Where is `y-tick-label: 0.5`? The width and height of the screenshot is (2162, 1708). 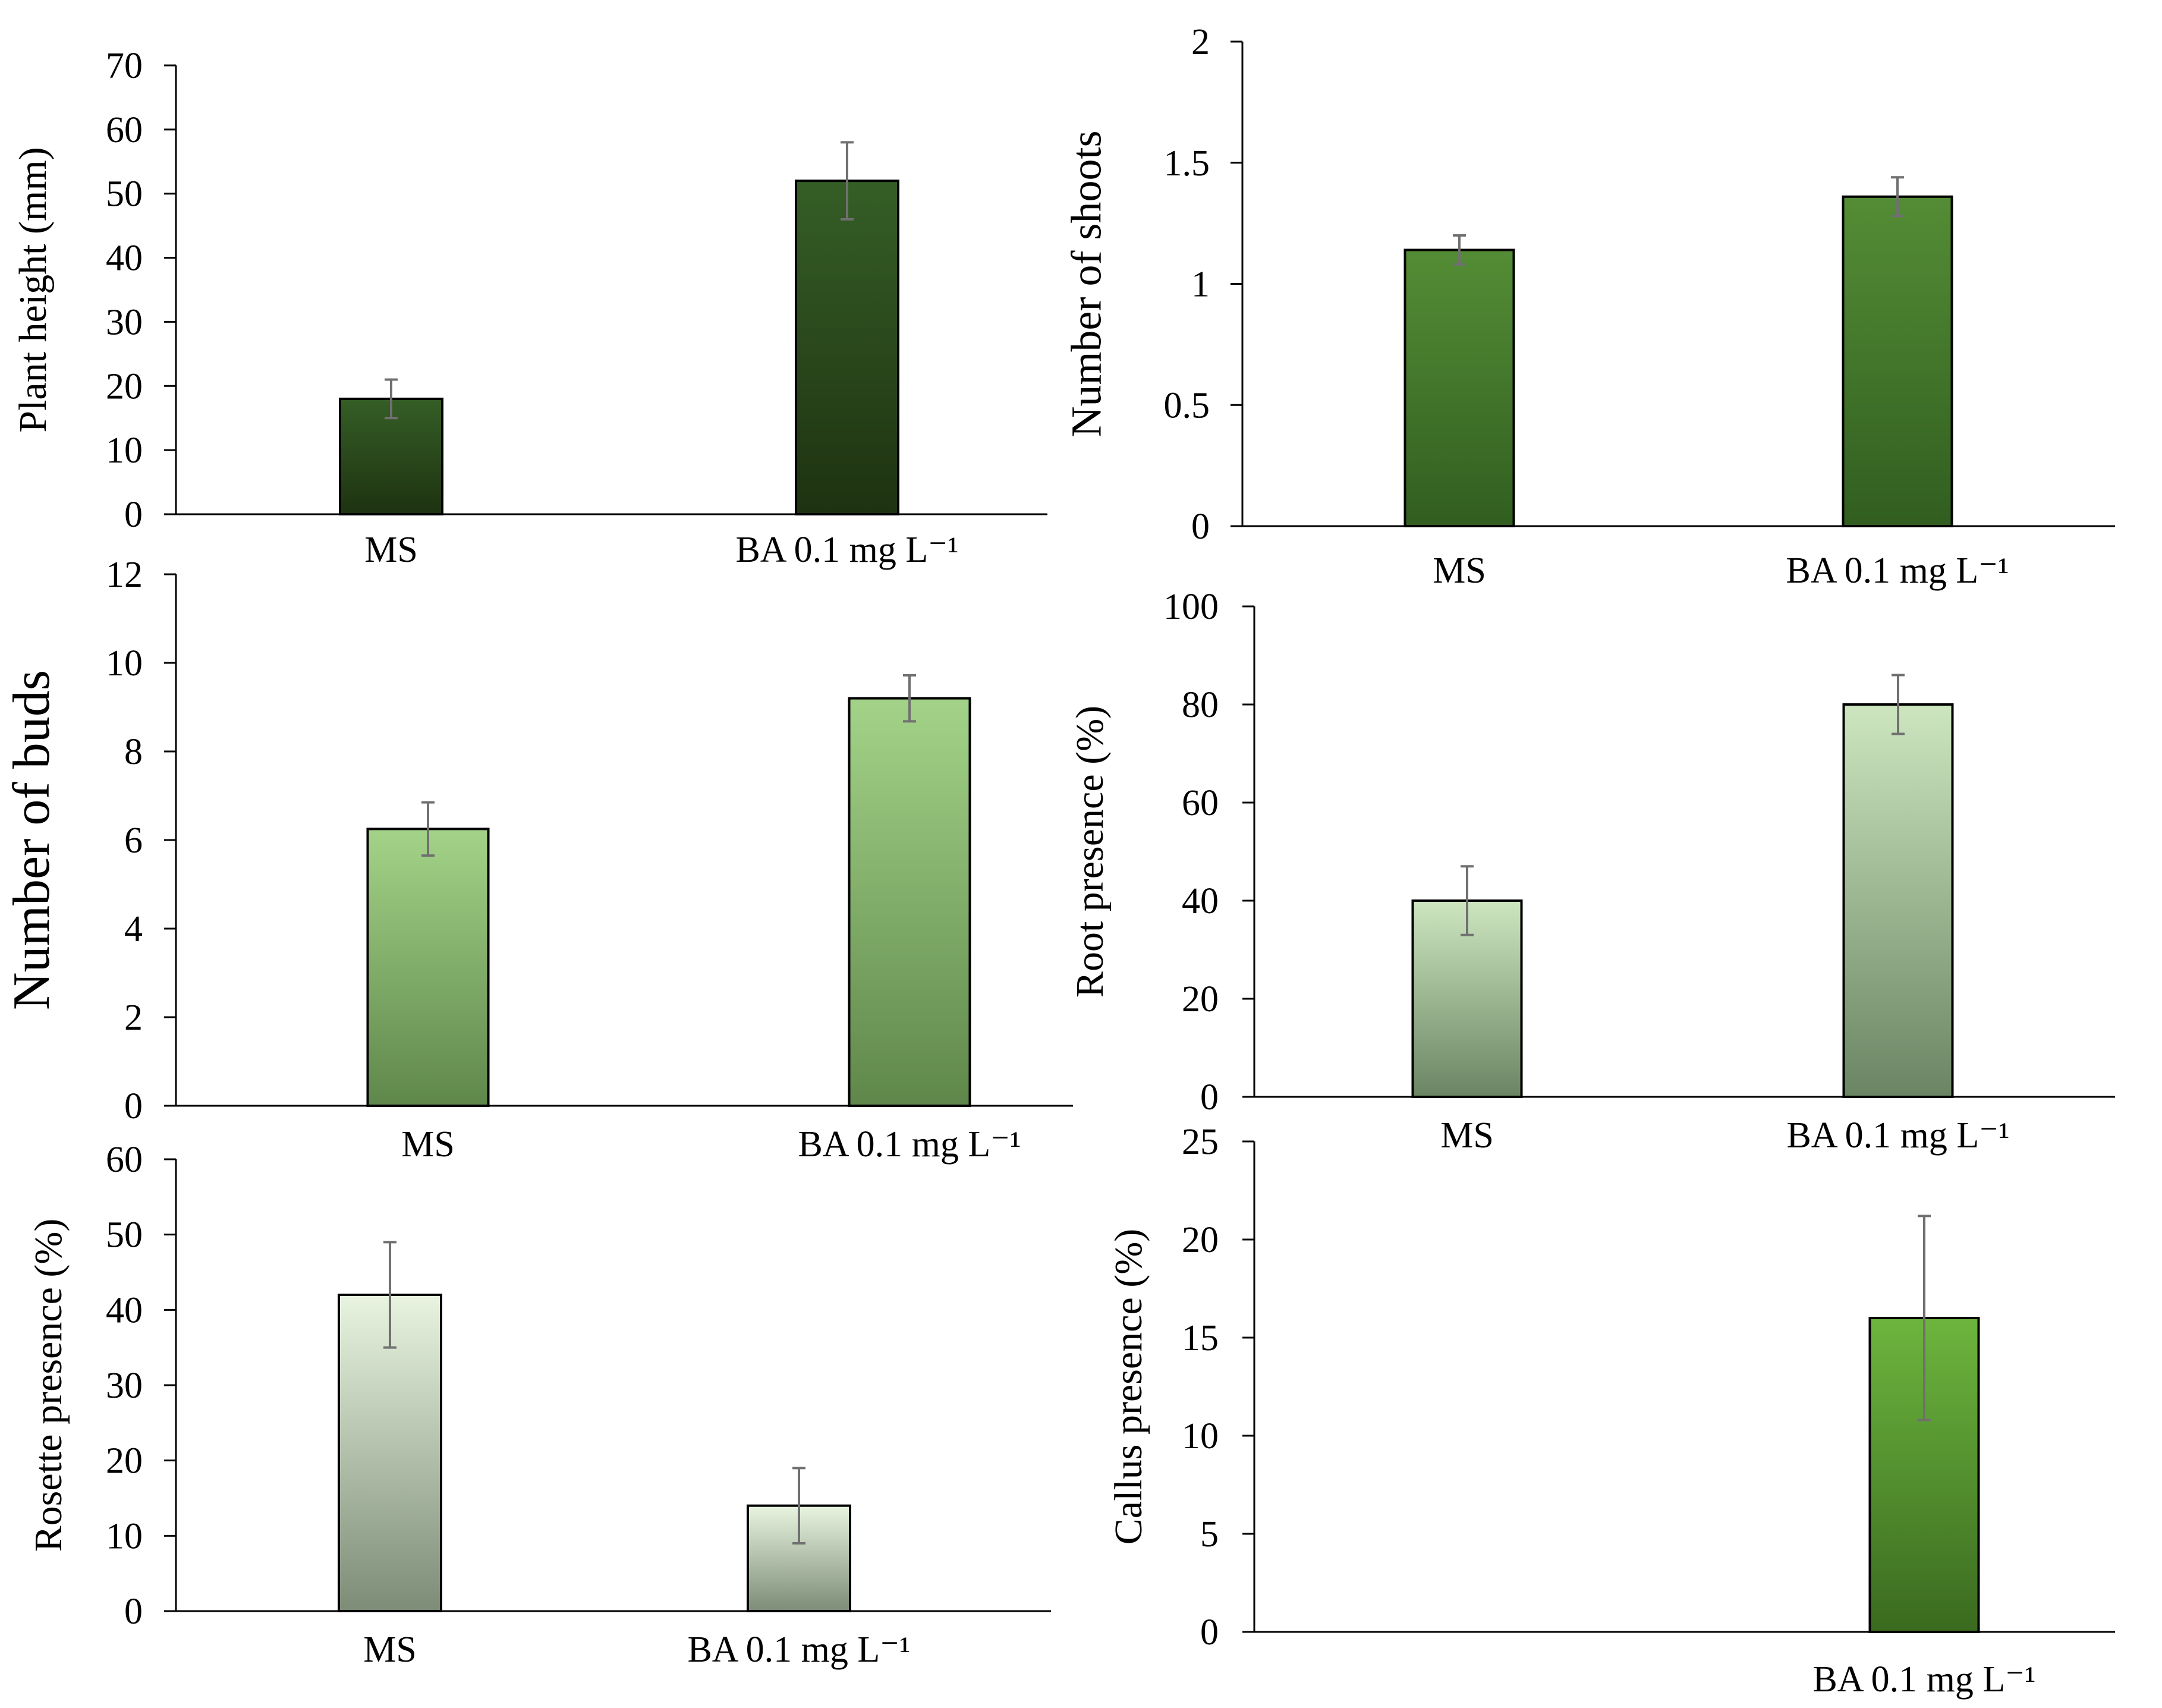 y-tick-label: 0.5 is located at coordinates (1187, 405).